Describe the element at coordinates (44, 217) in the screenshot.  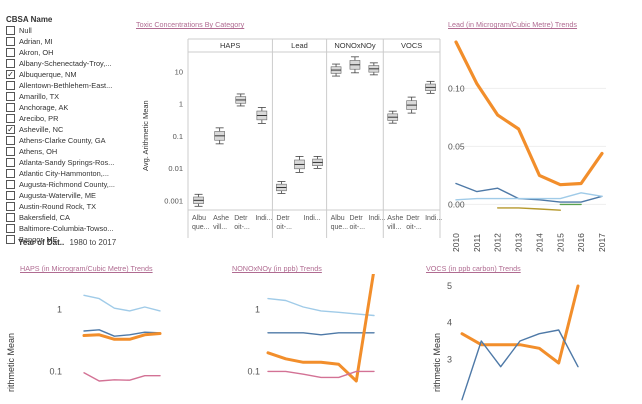
I see `filter-item-label: Bakersfield, CA` at that location.